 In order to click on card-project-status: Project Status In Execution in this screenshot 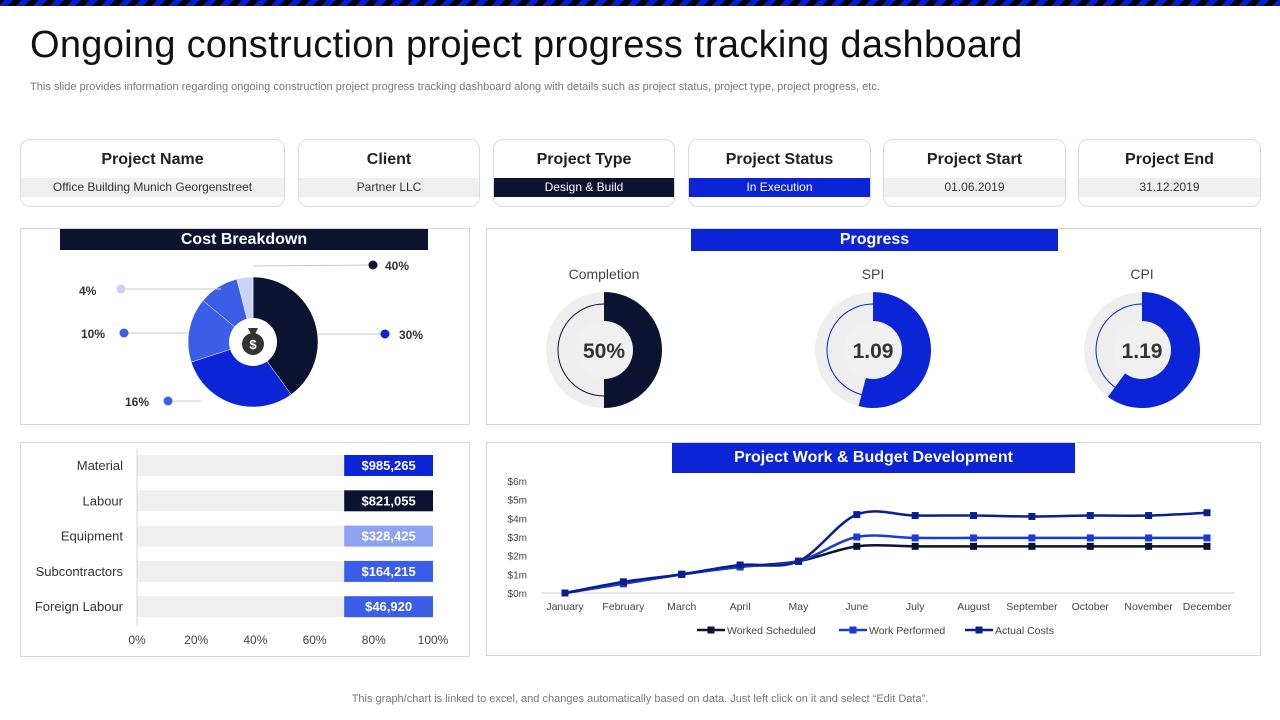, I will do `click(779, 173)`.